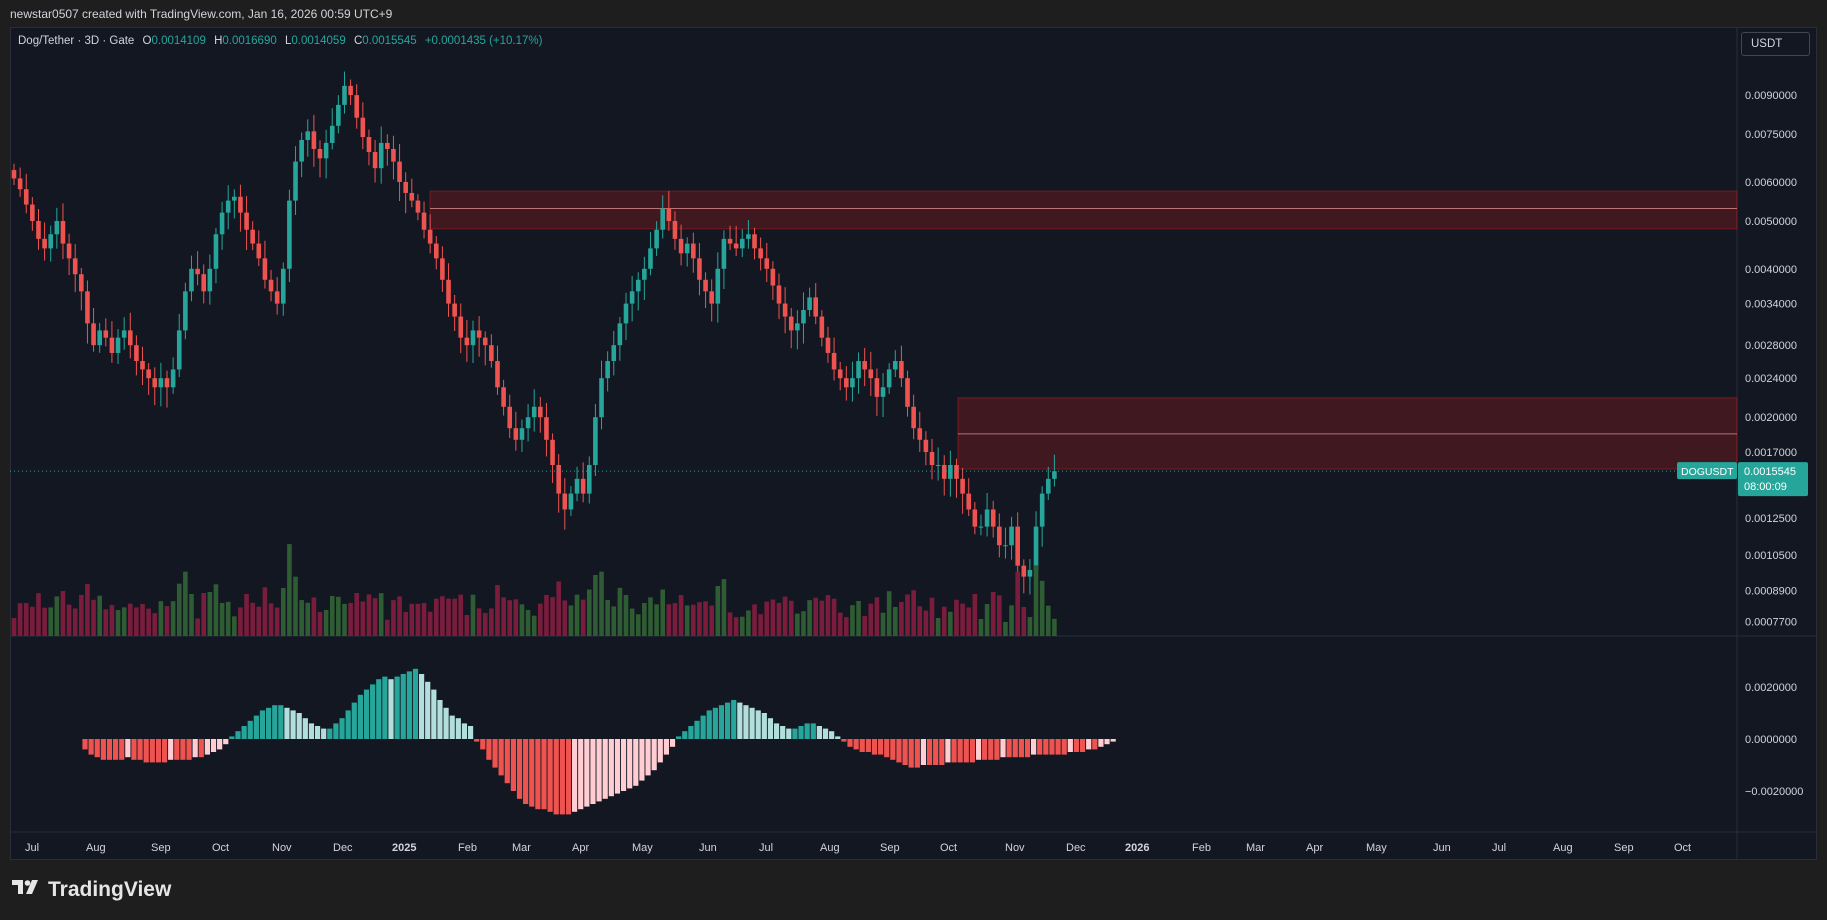 This screenshot has height=920, width=1827. What do you see at coordinates (1771, 556) in the screenshot?
I see `price-tick-label: 0.0010500` at bounding box center [1771, 556].